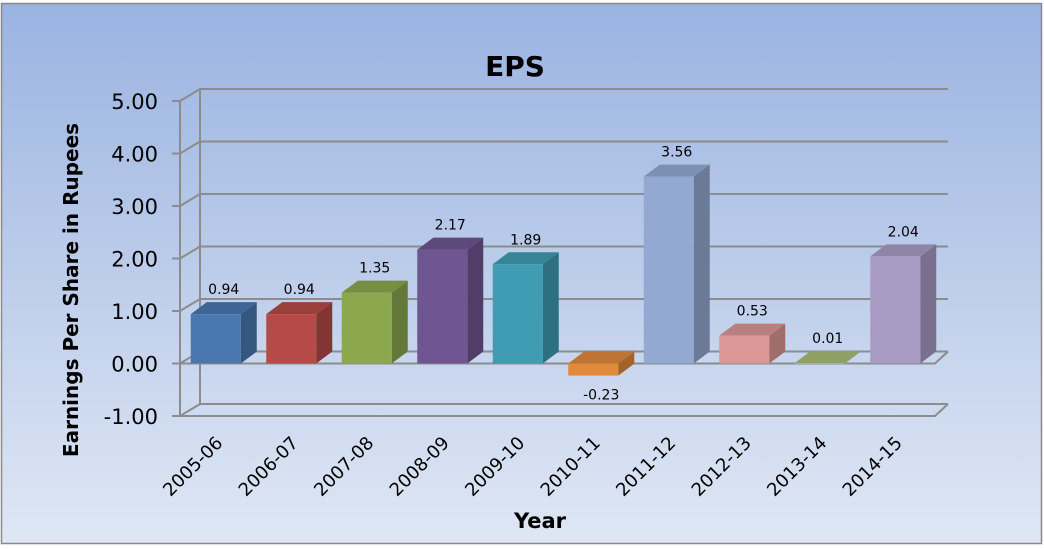 This screenshot has width=1044, height=549. Describe the element at coordinates (134, 365) in the screenshot. I see `y-tick-label: 0.00` at that location.